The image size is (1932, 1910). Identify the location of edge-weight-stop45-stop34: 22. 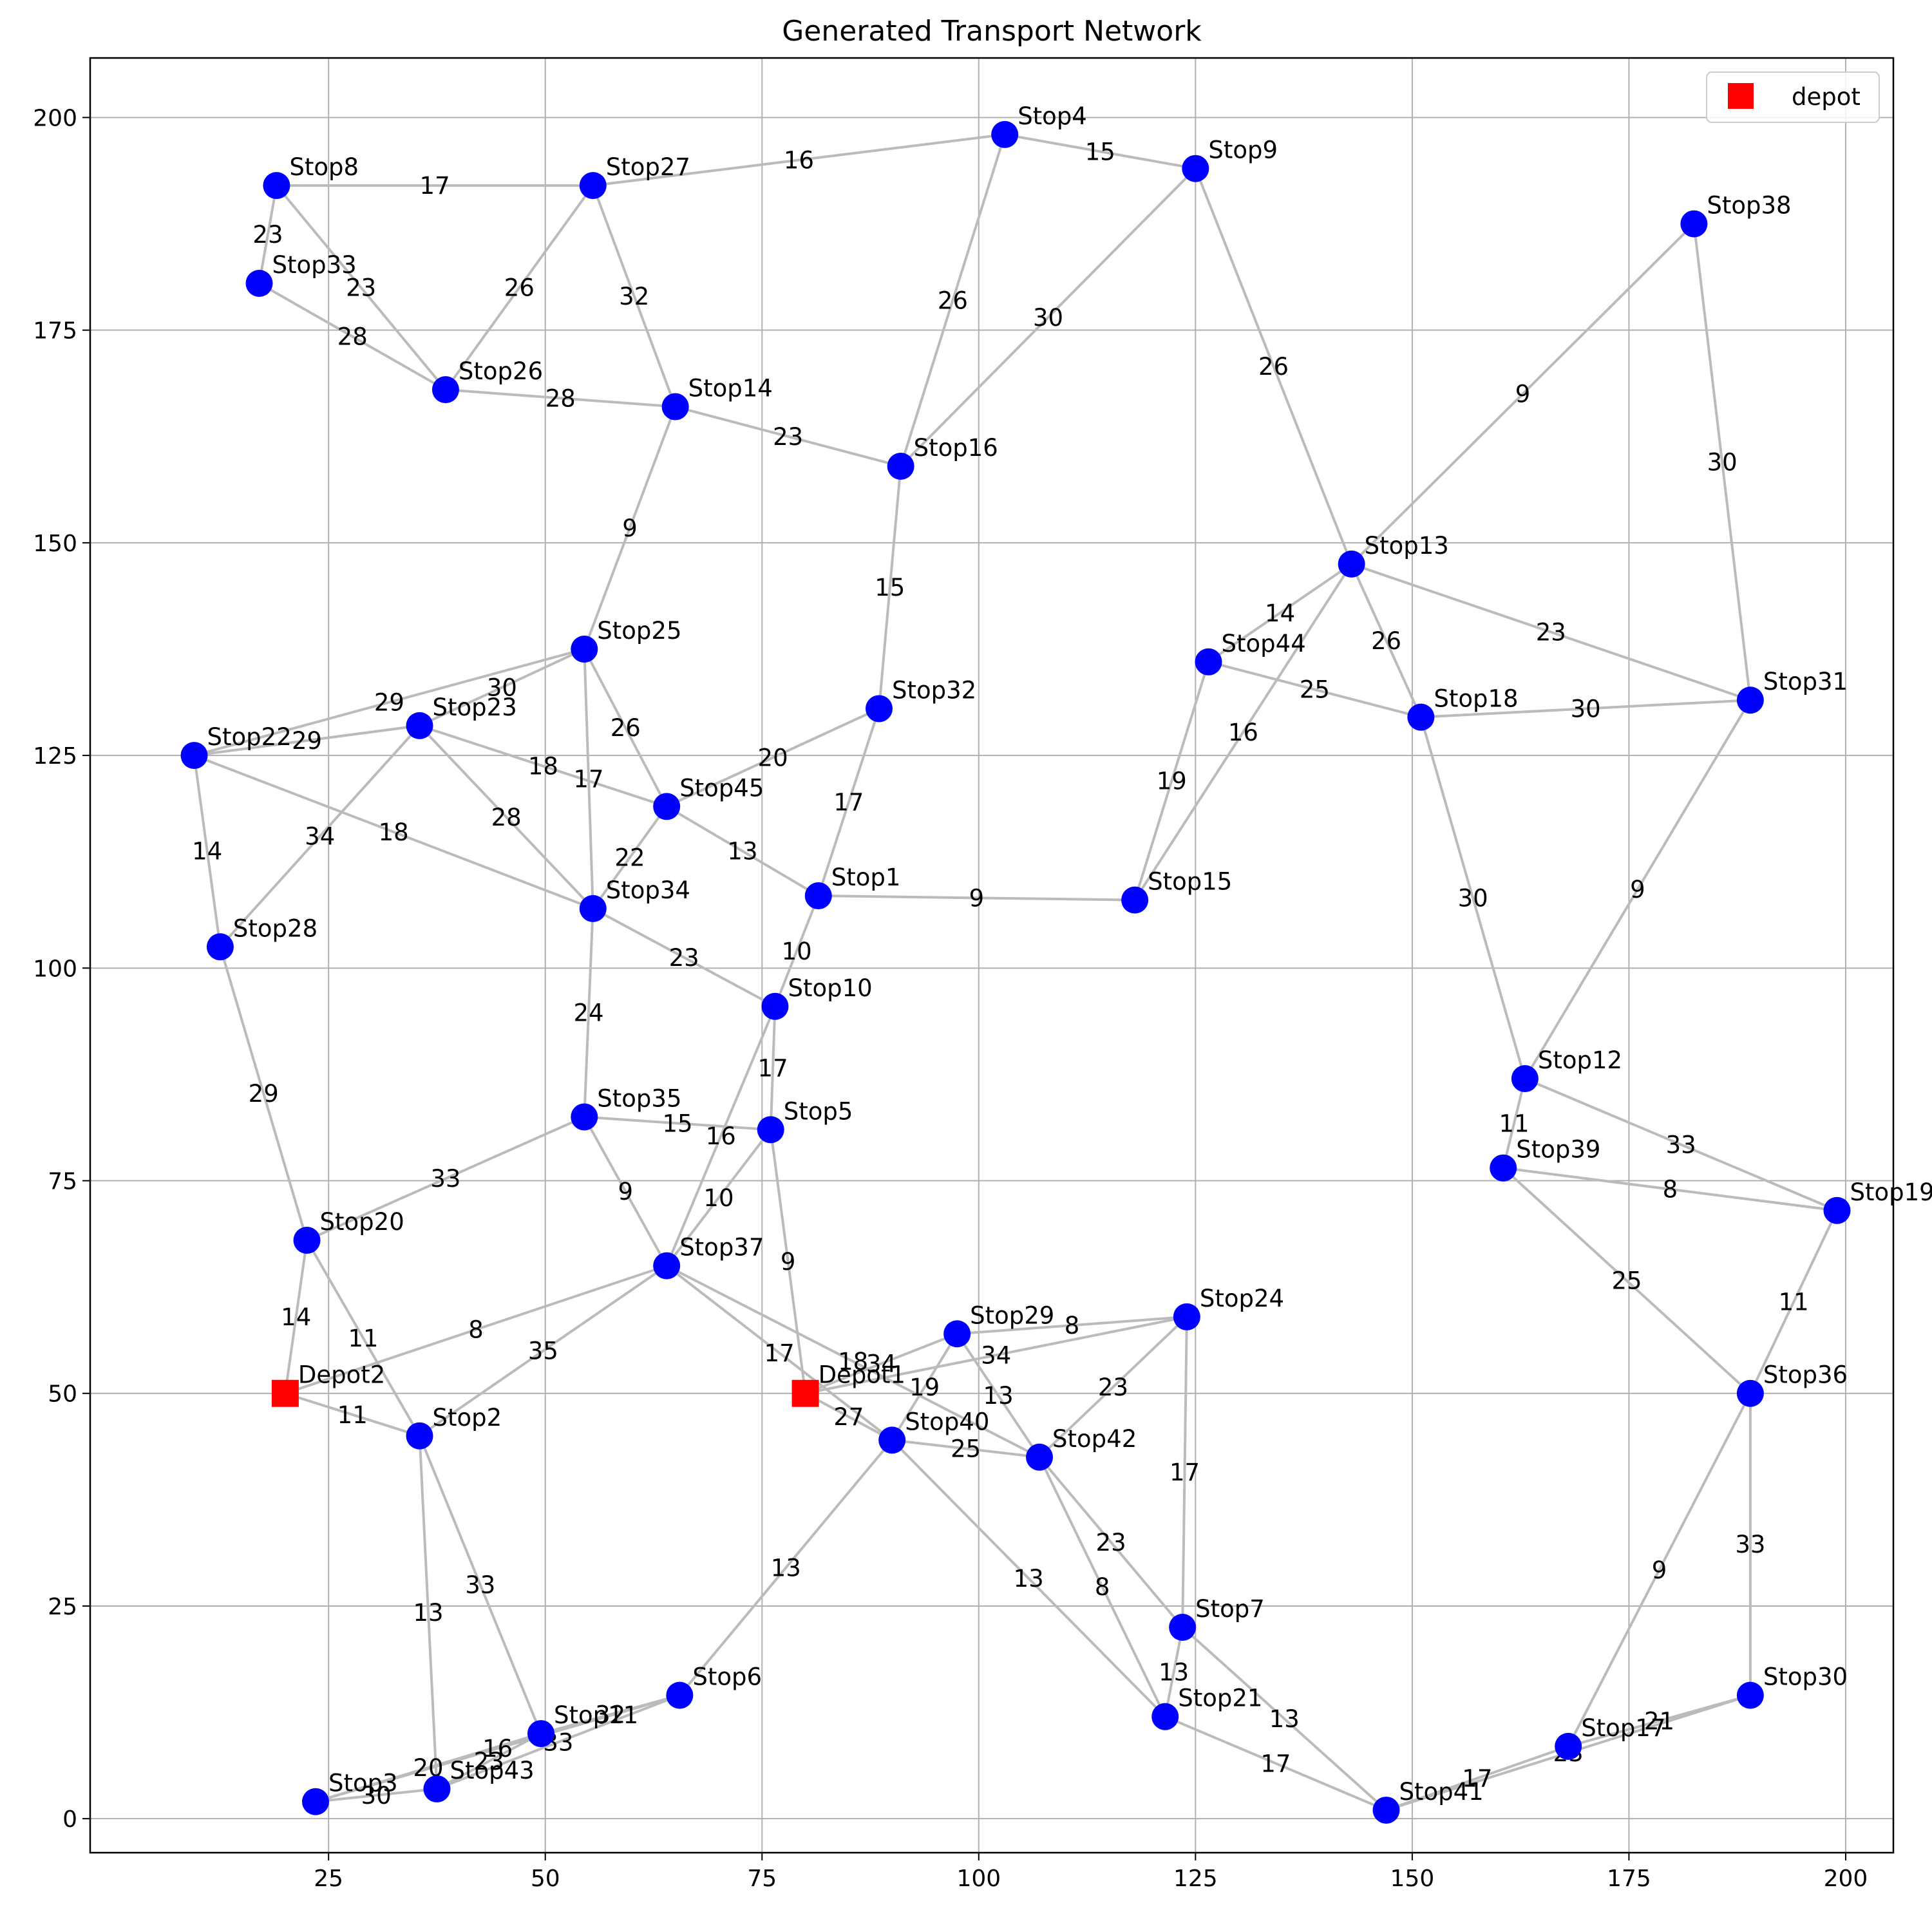
(629, 858).